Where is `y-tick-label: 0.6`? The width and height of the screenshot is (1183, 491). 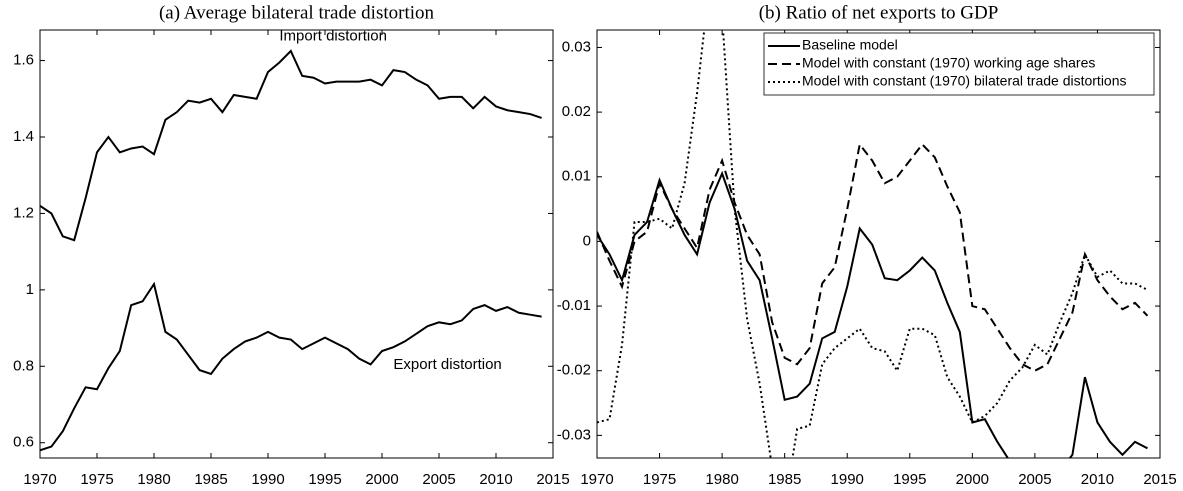 y-tick-label: 0.6 is located at coordinates (23, 442).